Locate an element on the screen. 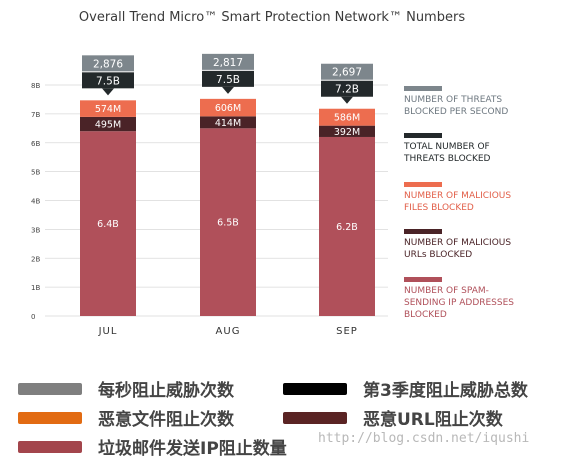 The height and width of the screenshot is (467, 566). legend-label: THREATS BLOCKED is located at coordinates (447, 159).